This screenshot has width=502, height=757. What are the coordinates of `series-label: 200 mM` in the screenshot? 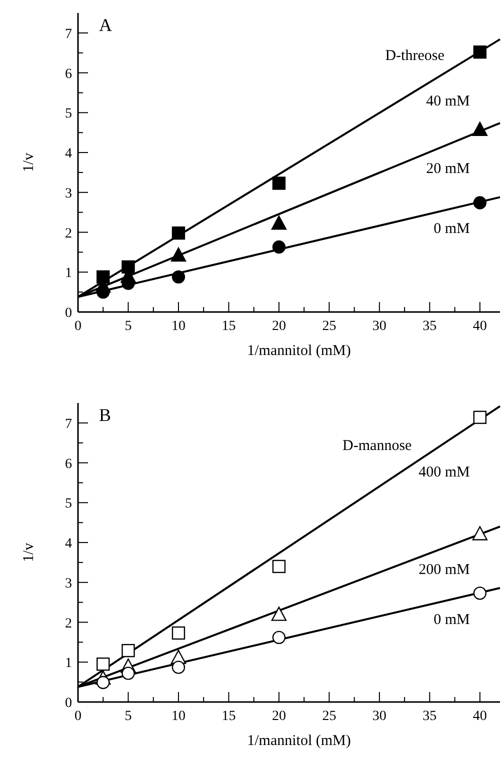 It's located at (444, 570).